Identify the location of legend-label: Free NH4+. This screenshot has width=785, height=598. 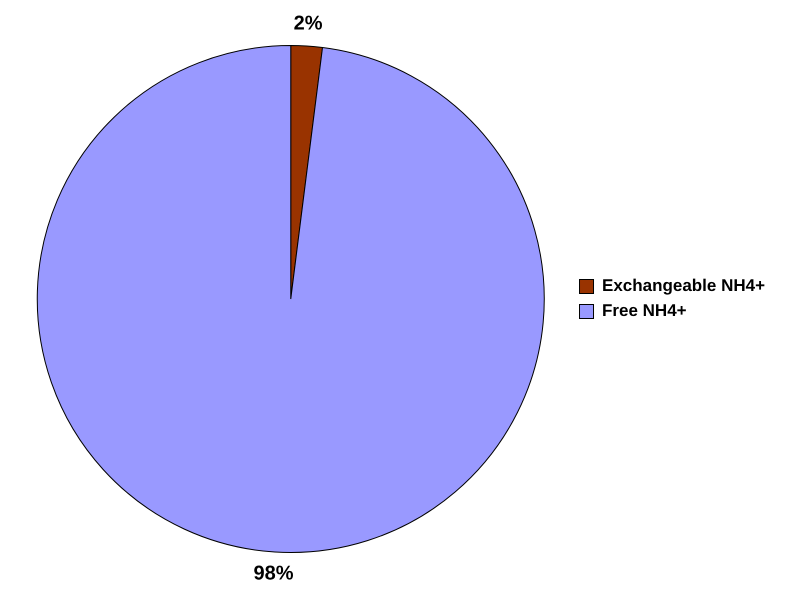
(644, 310).